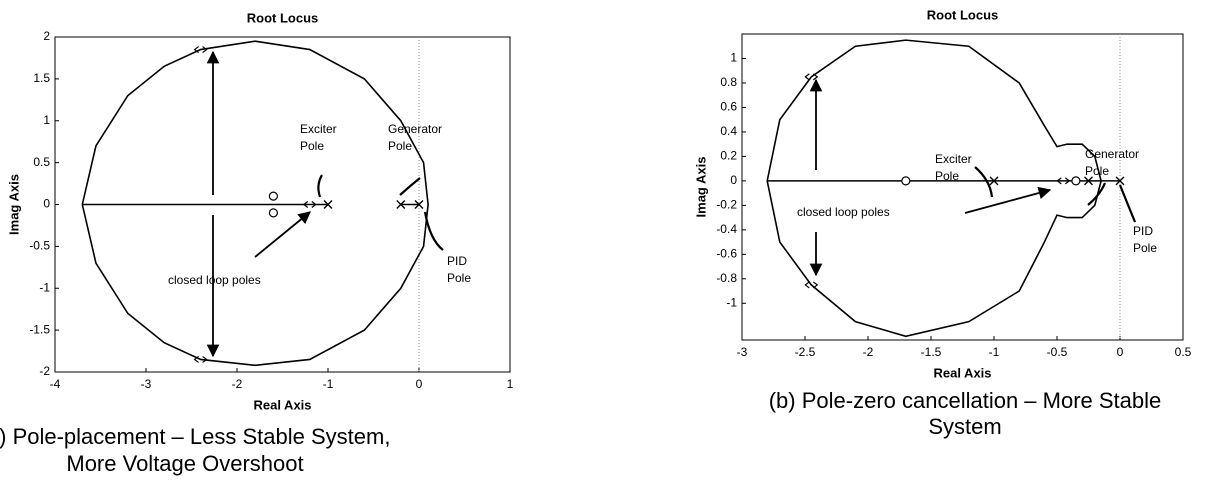  I want to click on x-tick-label: -0.5, so click(1057, 352).